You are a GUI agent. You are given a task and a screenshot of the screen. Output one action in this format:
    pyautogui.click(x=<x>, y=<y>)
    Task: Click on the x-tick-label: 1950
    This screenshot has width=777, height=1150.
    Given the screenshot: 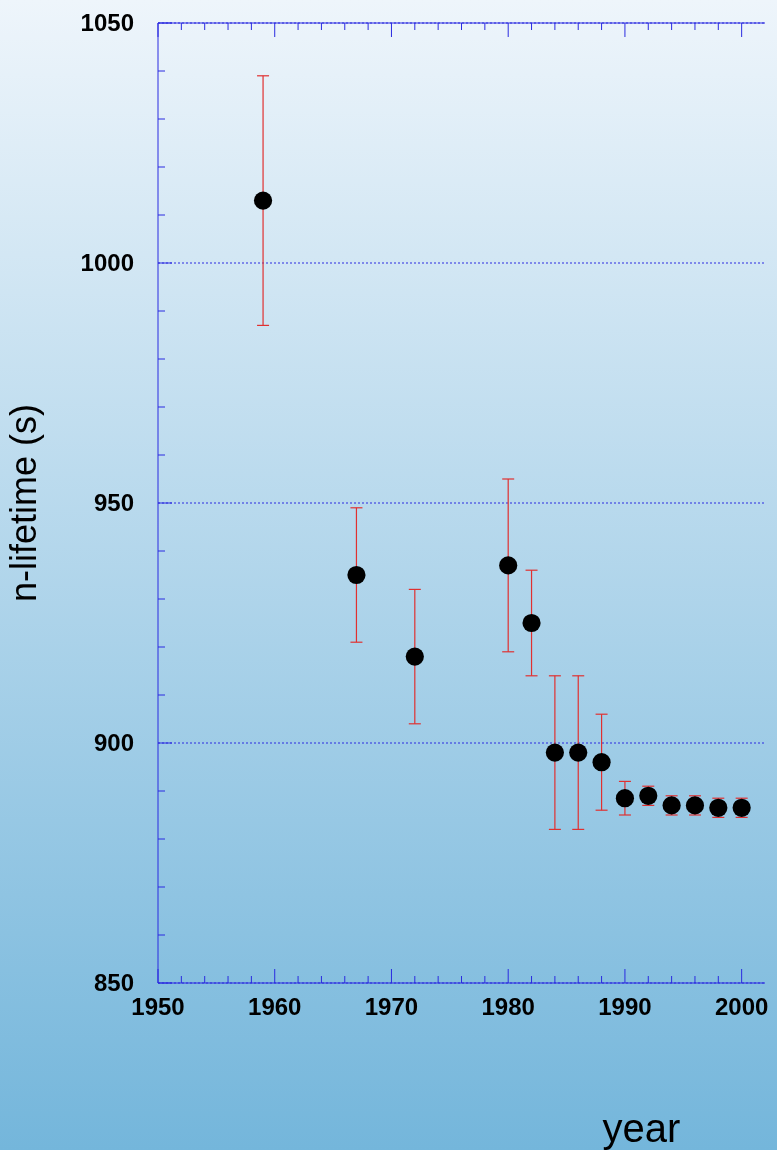 What is the action you would take?
    pyautogui.click(x=158, y=1006)
    